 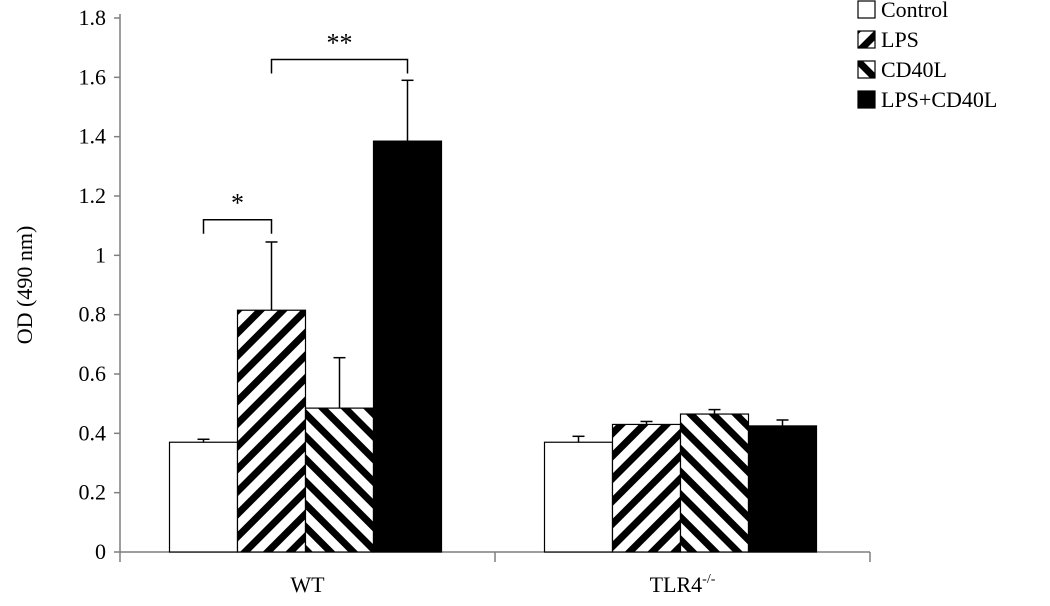 I want to click on legend: Control LPS CD40L LPS+CD40L, so click(x=927, y=56).